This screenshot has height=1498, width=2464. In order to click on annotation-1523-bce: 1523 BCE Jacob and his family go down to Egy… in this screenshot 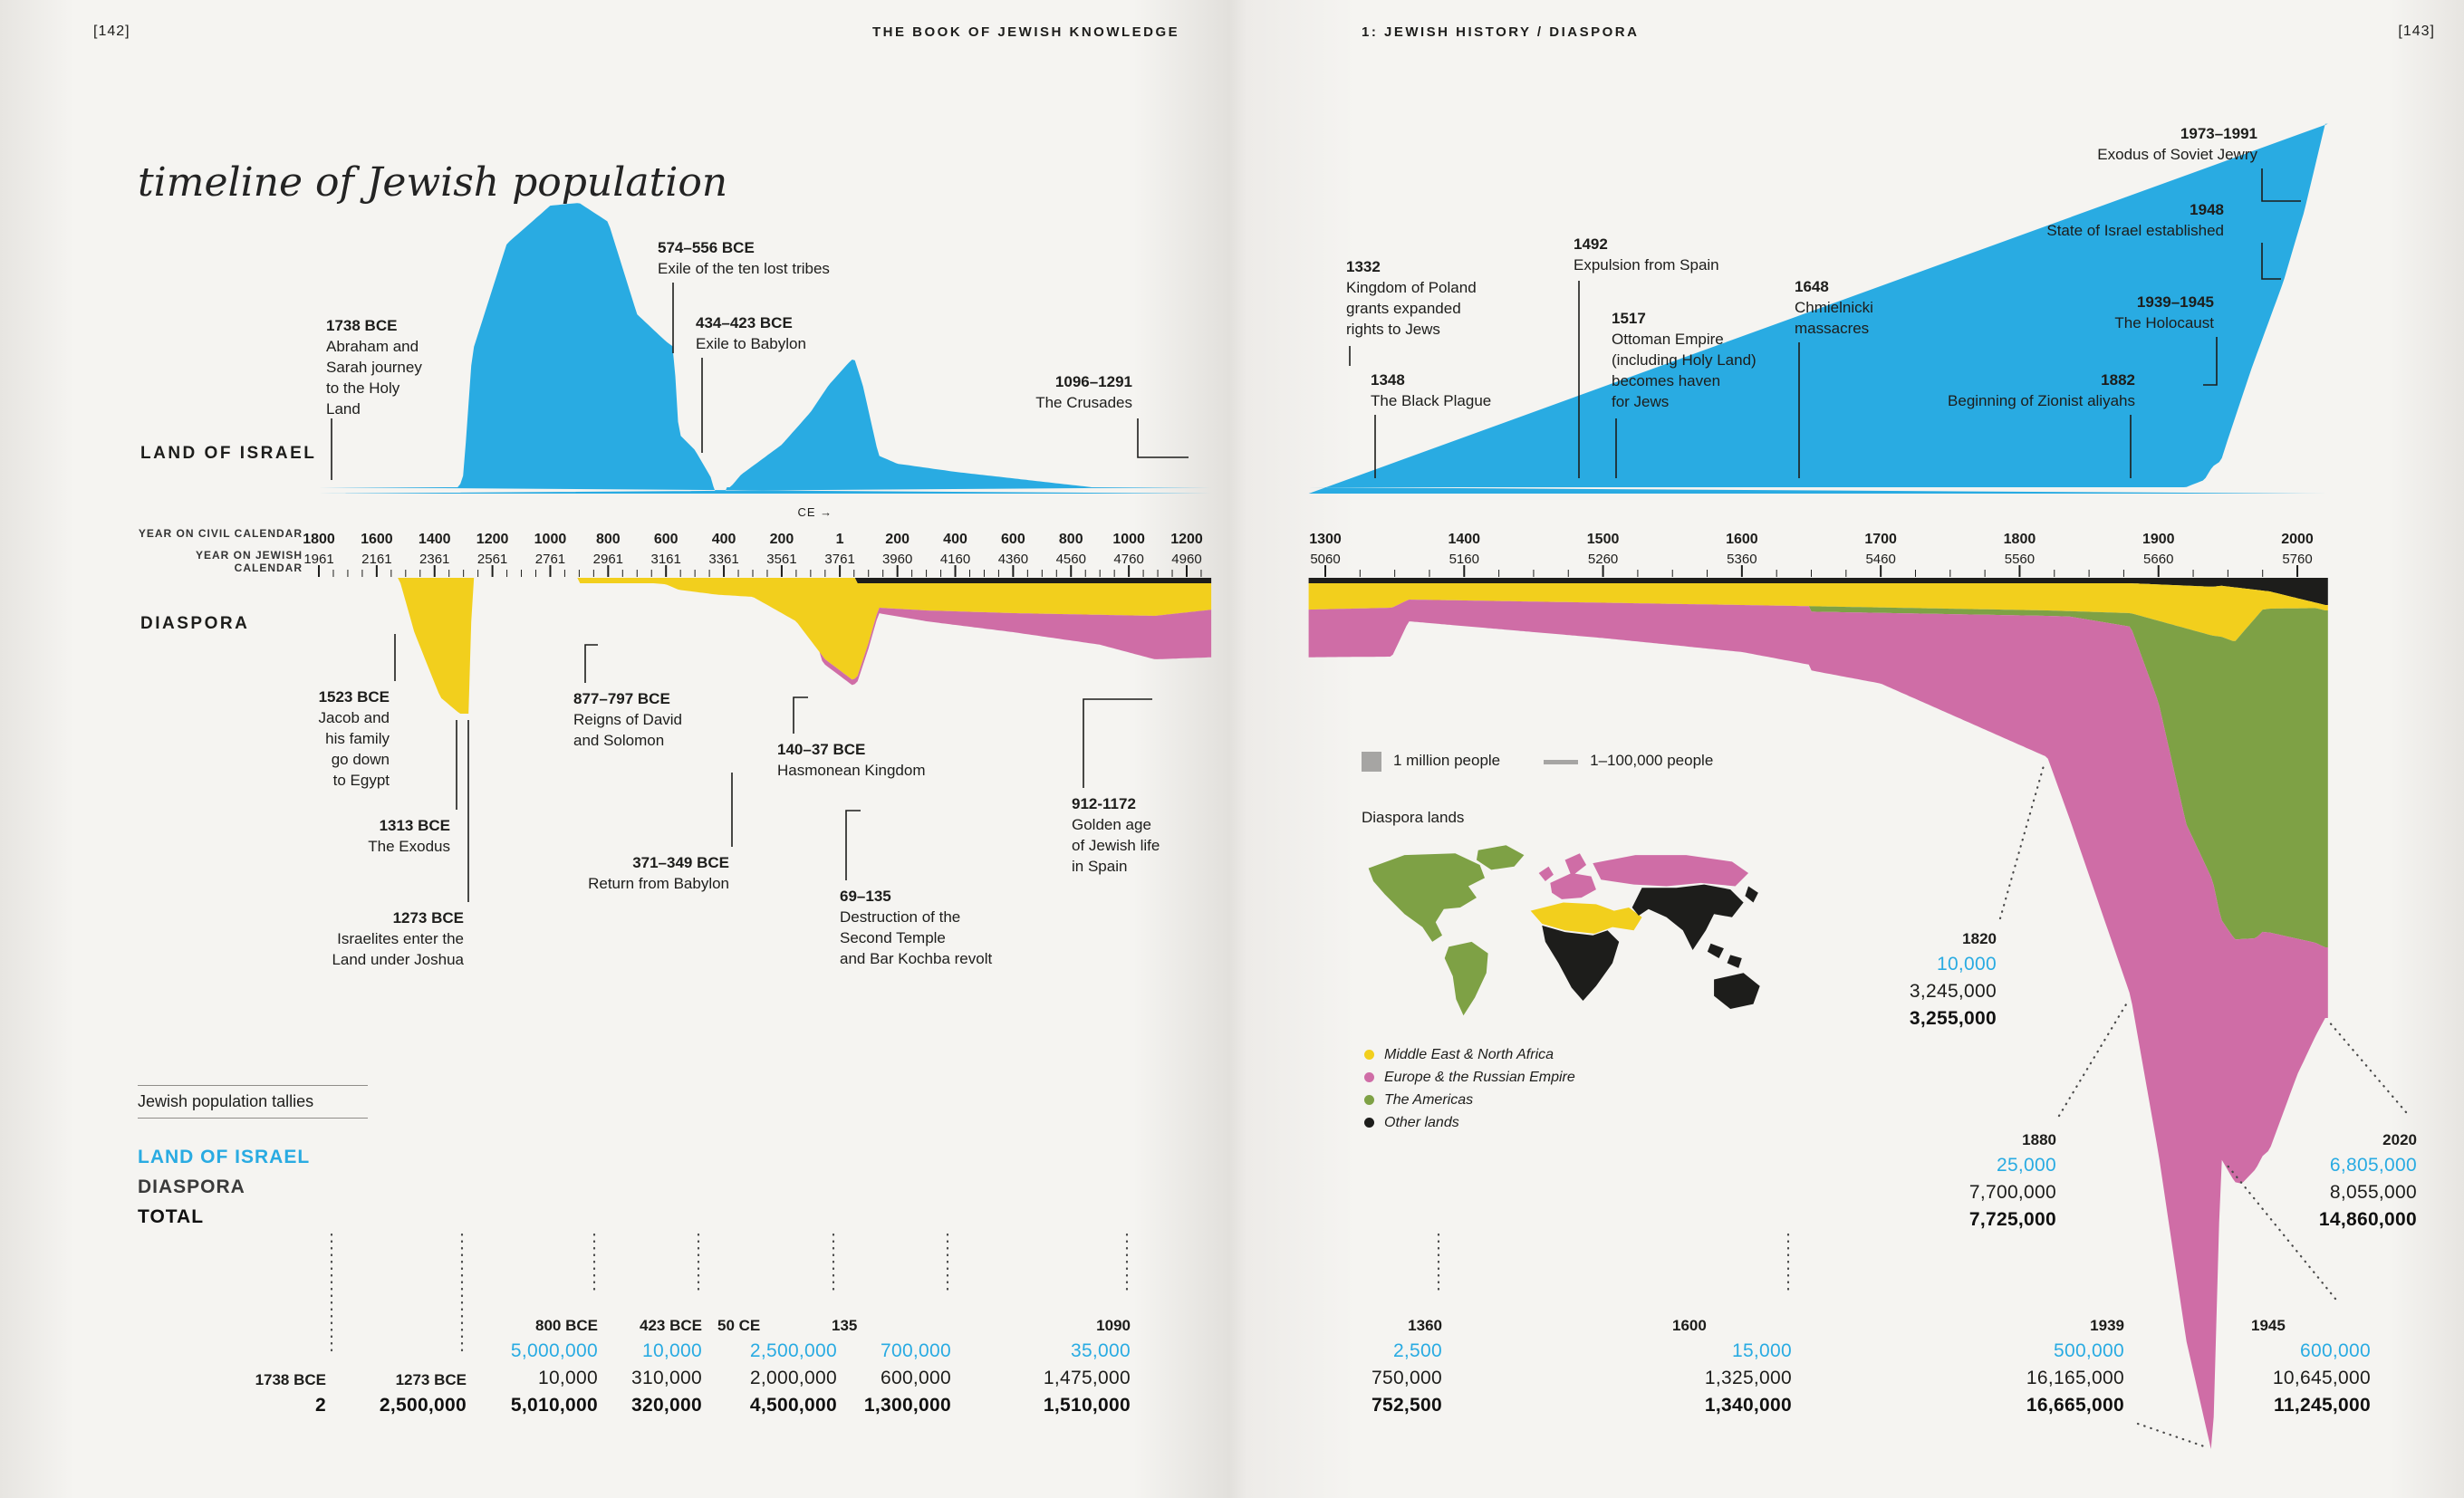, I will do `click(354, 739)`.